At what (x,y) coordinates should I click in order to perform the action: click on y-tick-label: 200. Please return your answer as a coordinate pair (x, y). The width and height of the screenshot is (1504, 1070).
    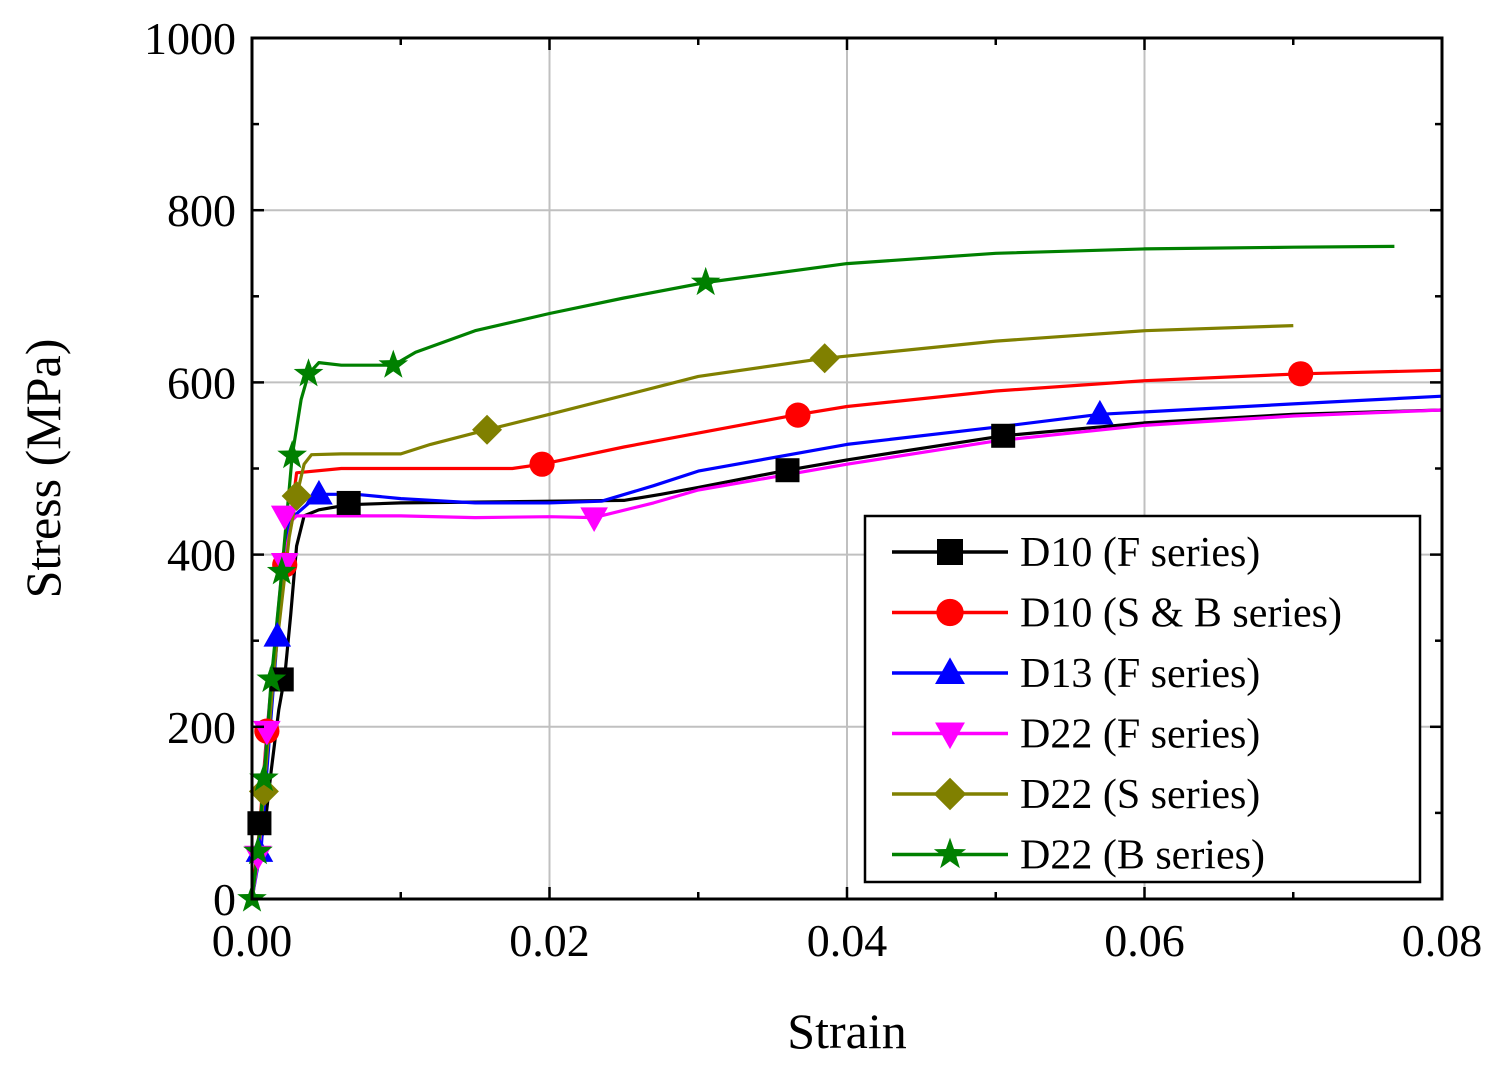
    Looking at the image, I should click on (201, 727).